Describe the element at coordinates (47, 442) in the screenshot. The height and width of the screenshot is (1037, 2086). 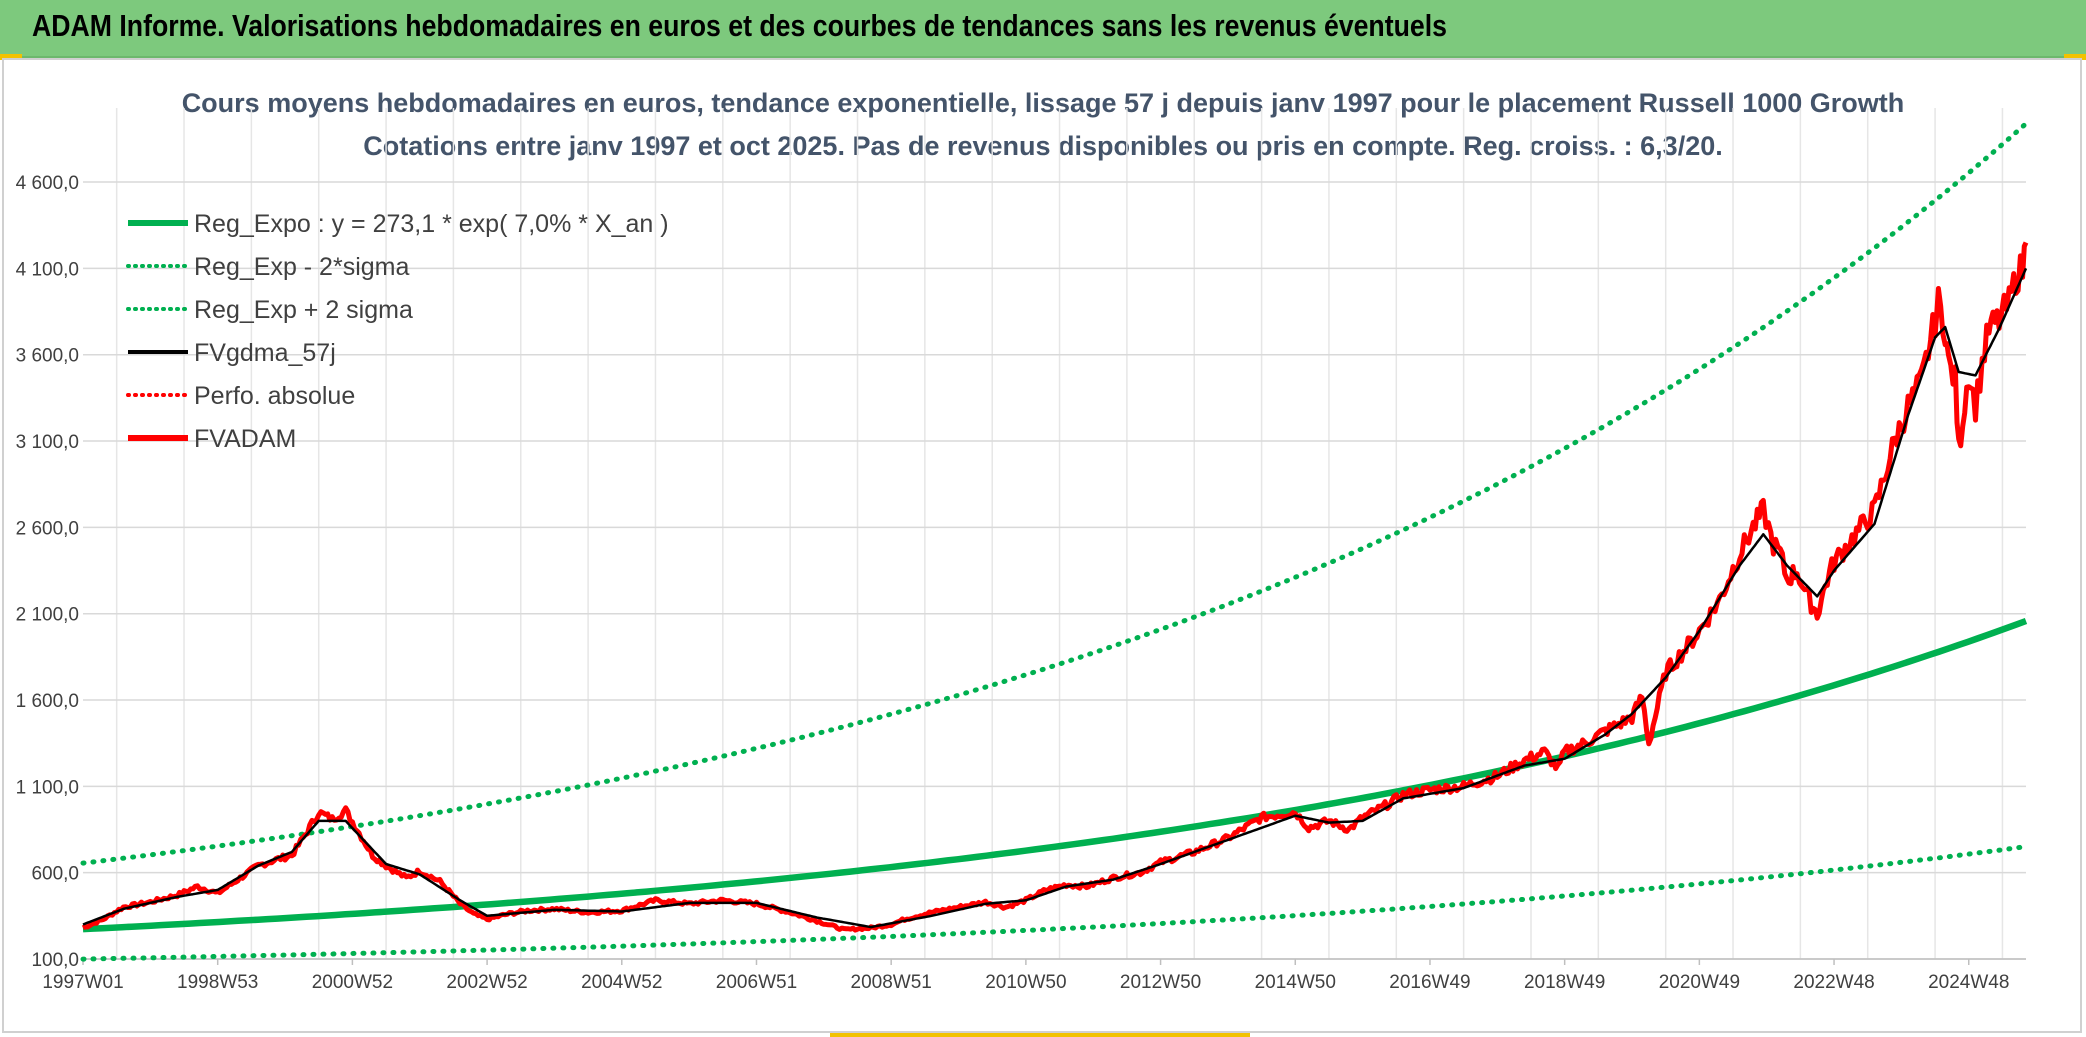
I see `y-tick-label: 3 100,0` at that location.